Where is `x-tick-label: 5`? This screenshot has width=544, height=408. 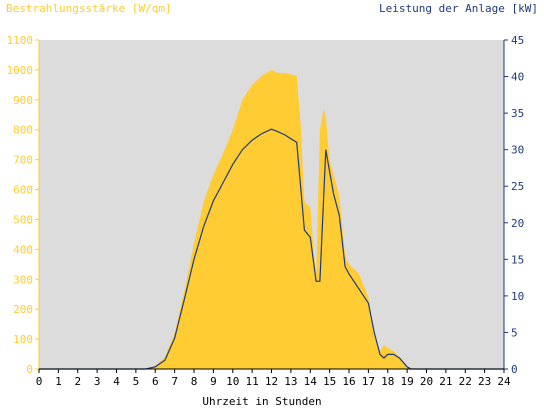
x-tick-label: 5 is located at coordinates (136, 381).